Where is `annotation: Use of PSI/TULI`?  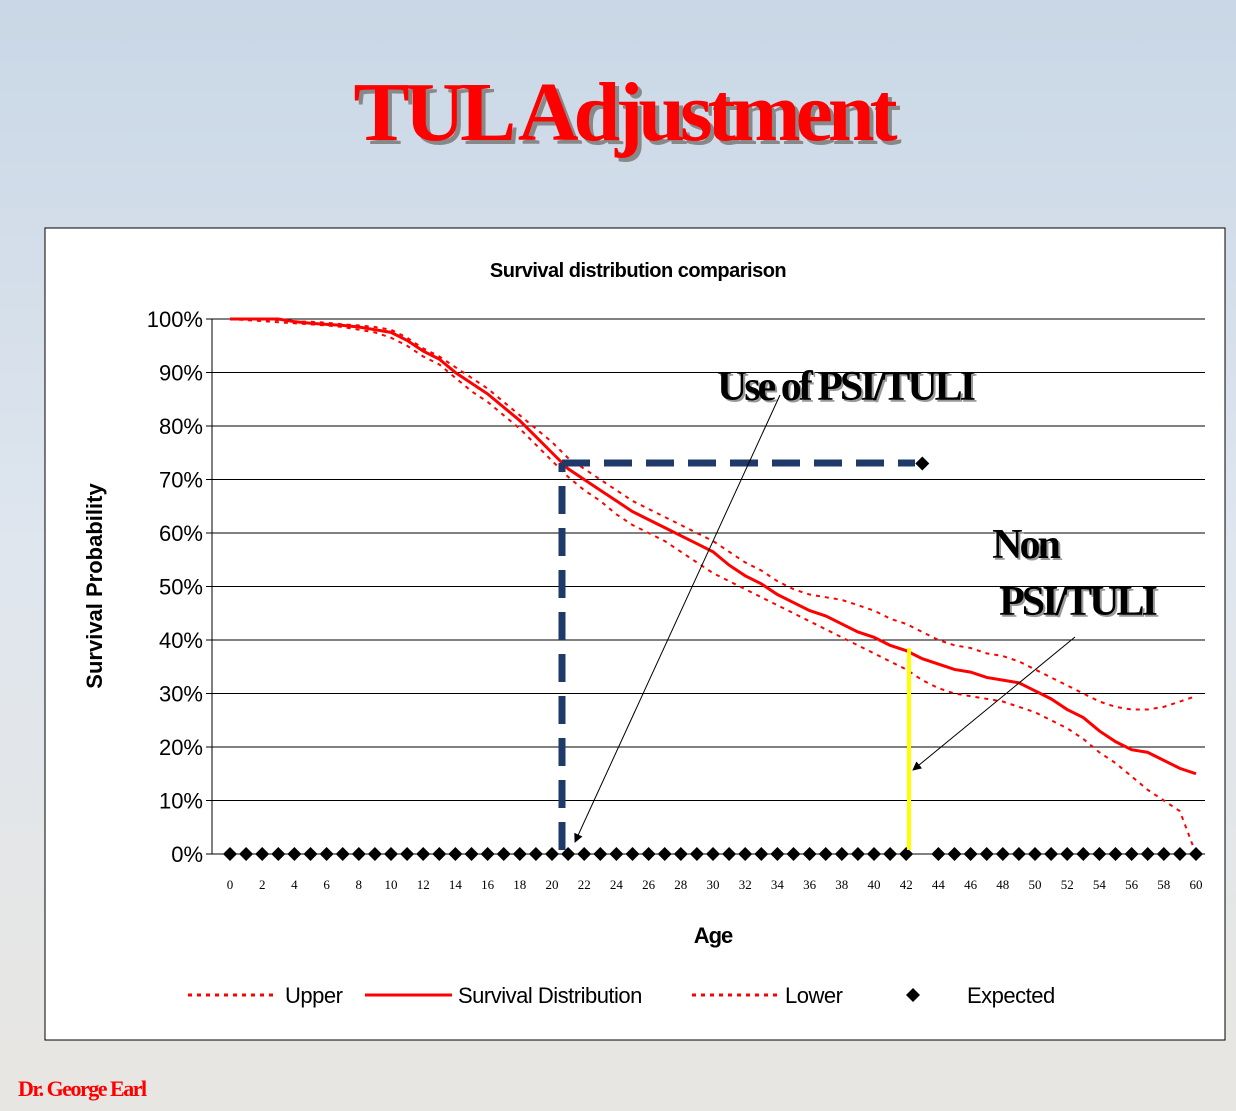
annotation: Use of PSI/TULI is located at coordinates (846, 387).